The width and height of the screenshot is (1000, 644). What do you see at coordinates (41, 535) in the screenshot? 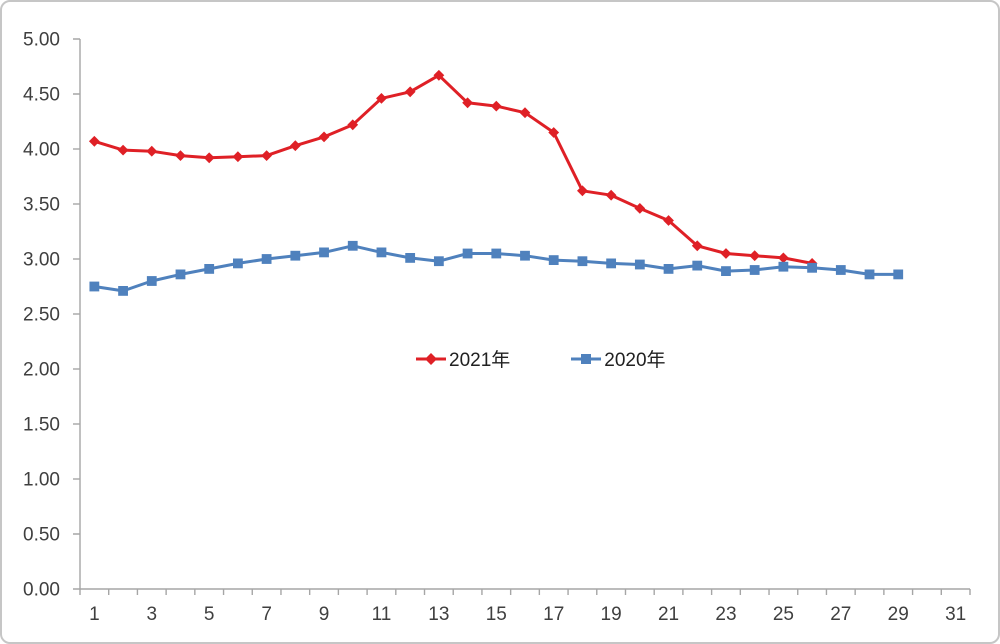
I see `y-tick-label: 0.50` at bounding box center [41, 535].